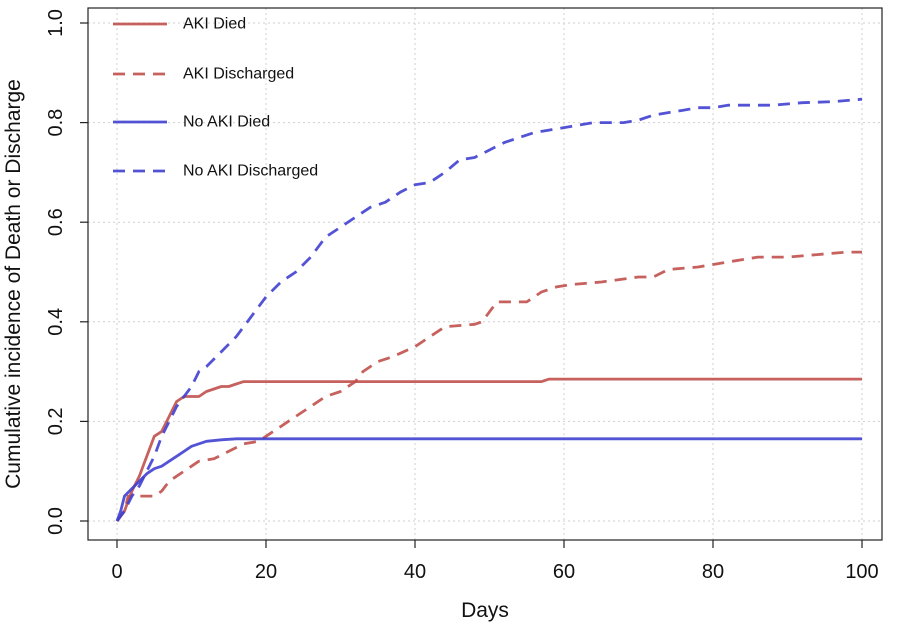 This screenshot has width=897, height=628. Describe the element at coordinates (56, 23) in the screenshot. I see `y-tick-label: 1.0` at that location.